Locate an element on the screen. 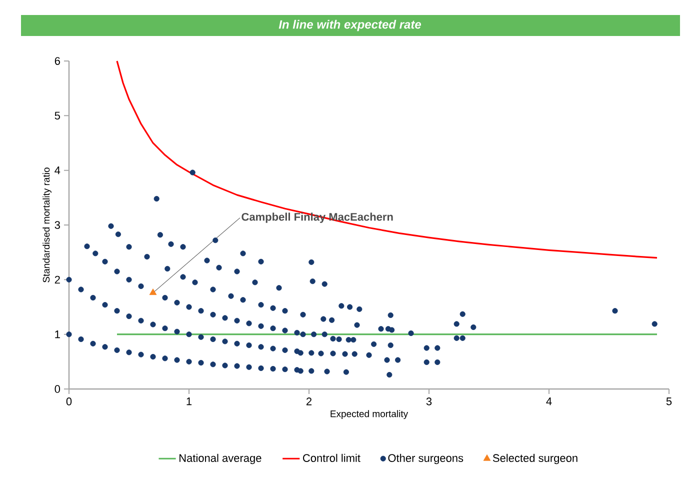 The height and width of the screenshot is (500, 700). x-tick-label: 4 is located at coordinates (549, 402).